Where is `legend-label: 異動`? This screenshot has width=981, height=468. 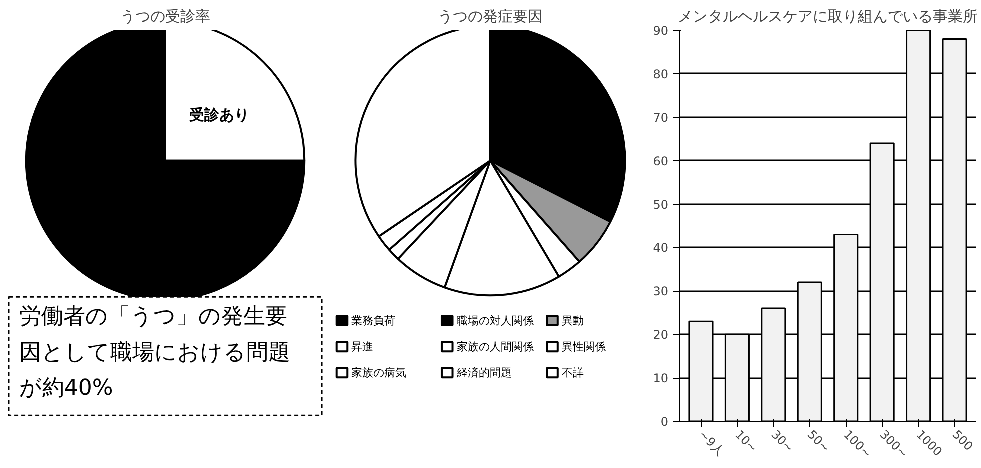 legend-label: 異動 is located at coordinates (573, 321).